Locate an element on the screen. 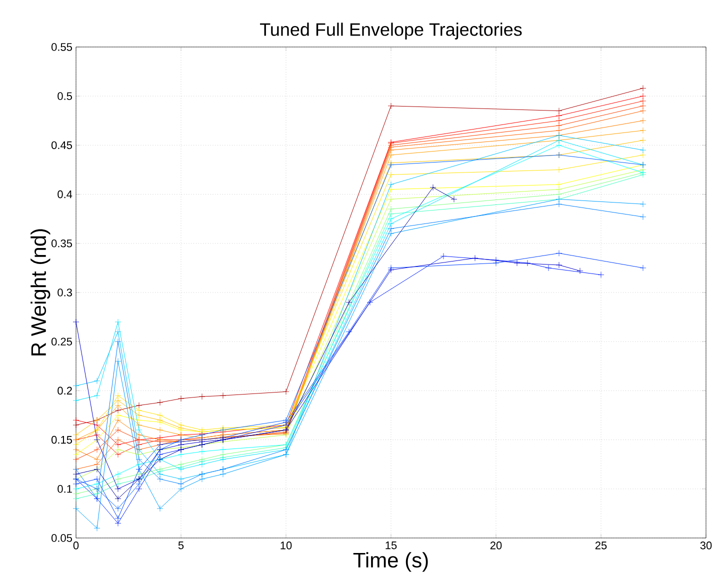  y-tick-label: 0.3 is located at coordinates (65, 292).